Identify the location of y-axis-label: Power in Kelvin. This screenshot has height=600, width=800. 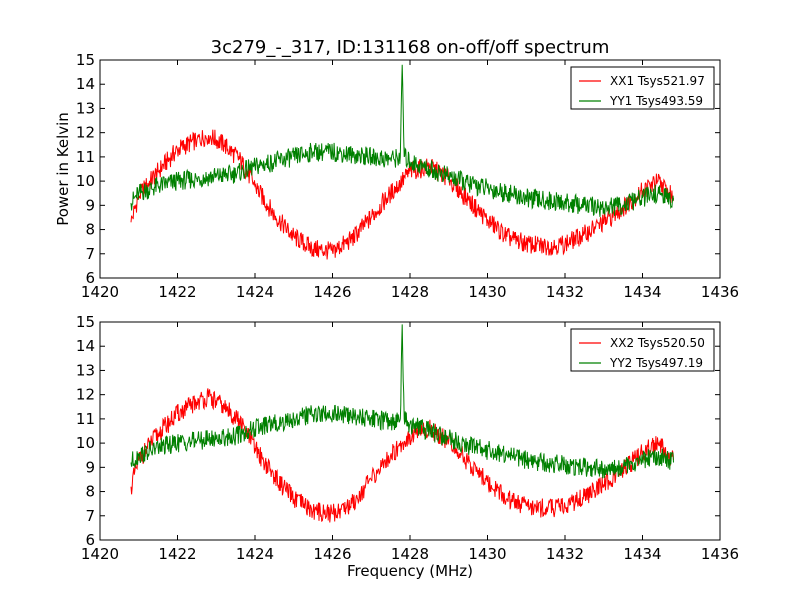
(63, 169).